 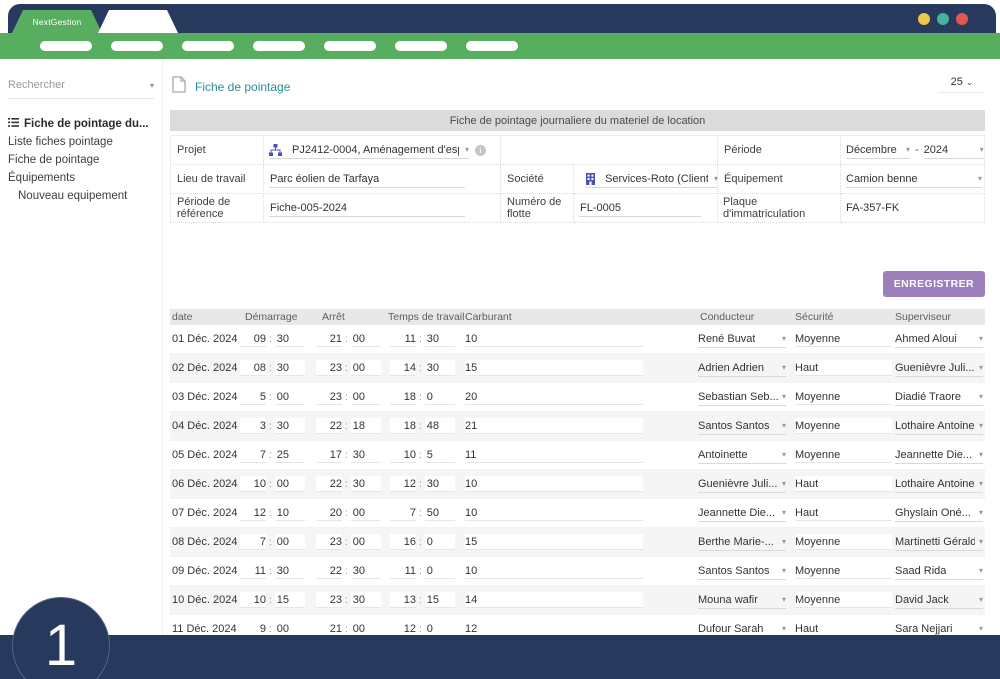 What do you see at coordinates (878, 150) in the screenshot?
I see `periode-month-select: Décembre ▾` at bounding box center [878, 150].